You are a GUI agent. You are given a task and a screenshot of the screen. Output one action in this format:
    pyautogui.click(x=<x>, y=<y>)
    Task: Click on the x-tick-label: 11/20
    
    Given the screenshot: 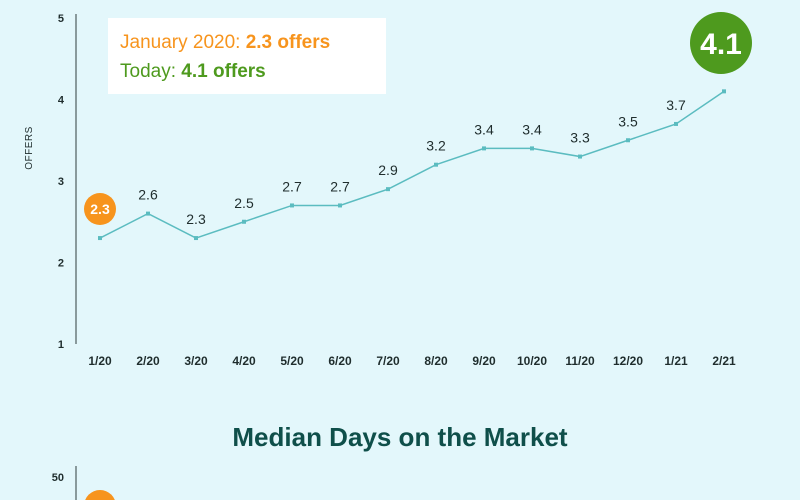 What is the action you would take?
    pyautogui.click(x=580, y=361)
    